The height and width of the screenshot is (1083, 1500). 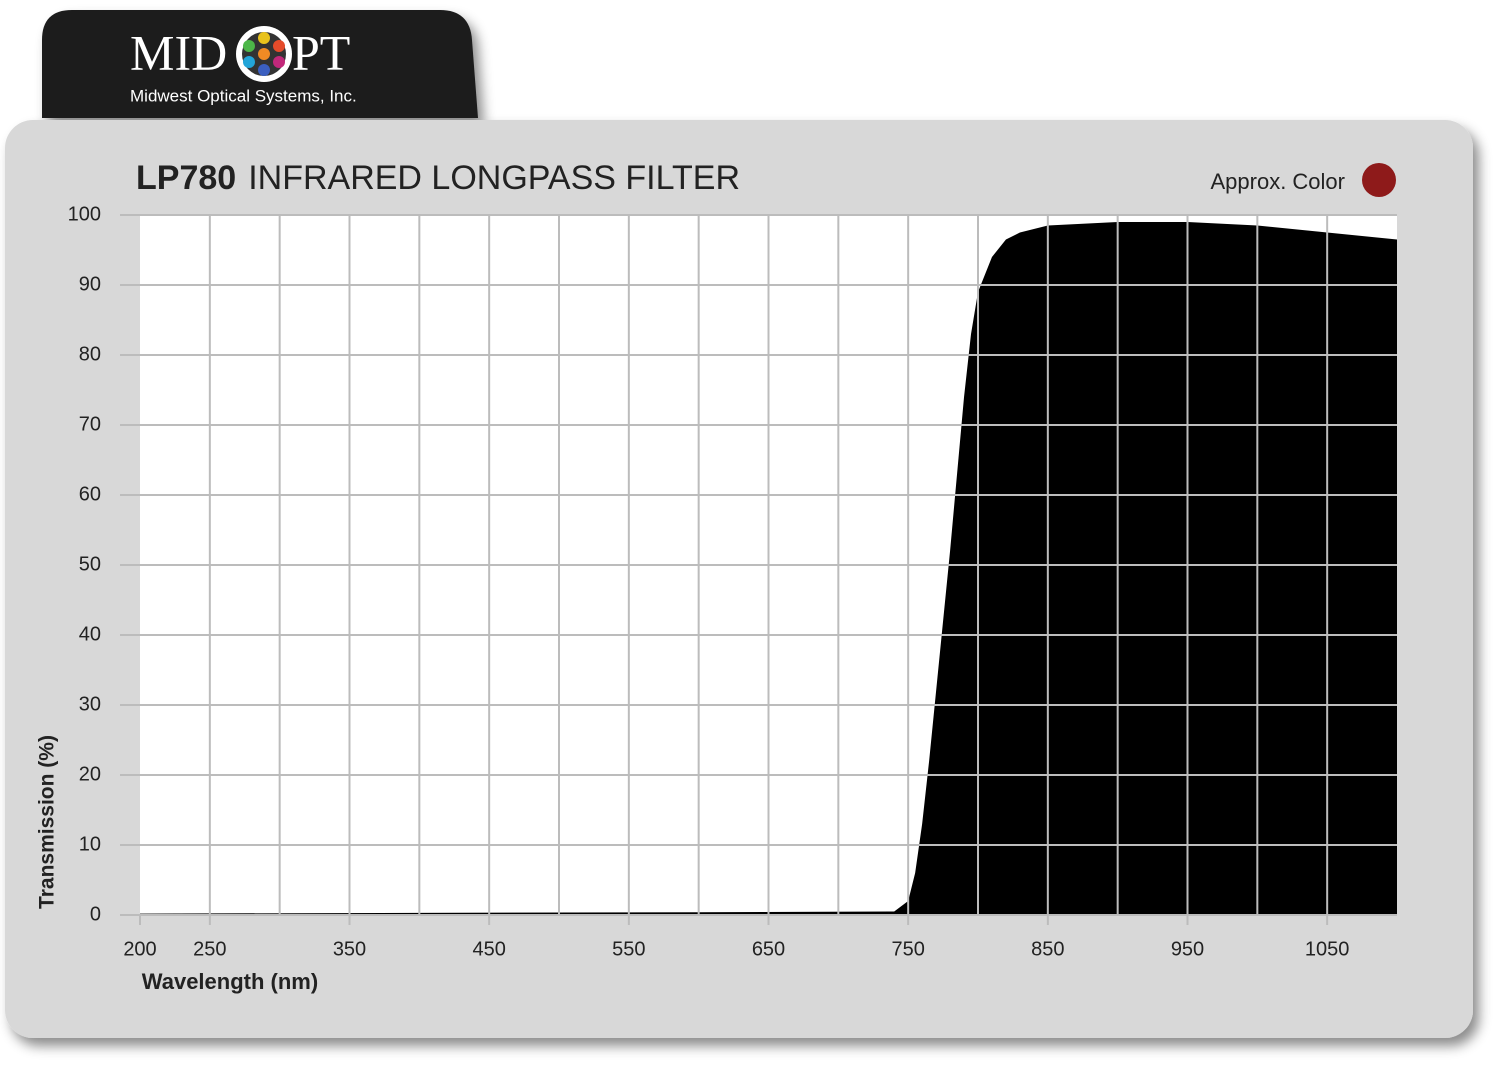 What do you see at coordinates (84, 214) in the screenshot?
I see `y-tick-label: 100` at bounding box center [84, 214].